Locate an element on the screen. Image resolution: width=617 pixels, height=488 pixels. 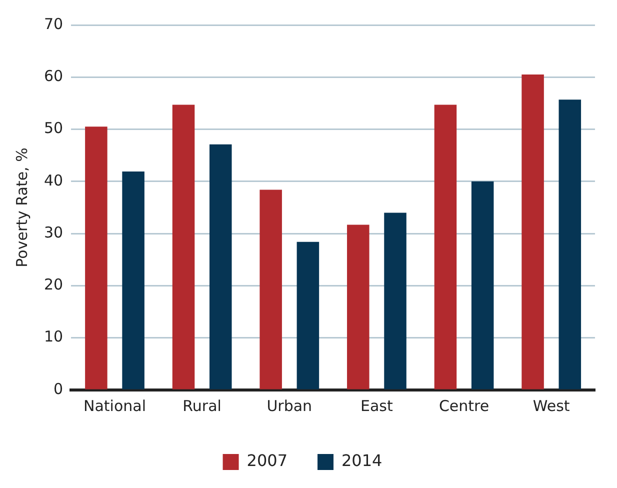
y-tick-label: 0 is located at coordinates (59, 389).